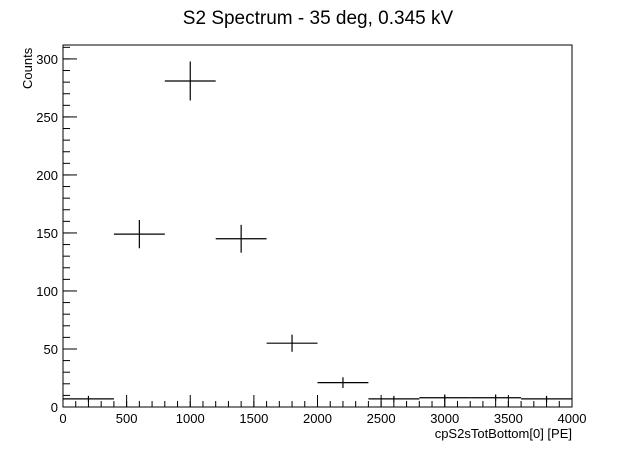 This screenshot has height=453, width=636. I want to click on x-tick-label: 1500, so click(253, 418).